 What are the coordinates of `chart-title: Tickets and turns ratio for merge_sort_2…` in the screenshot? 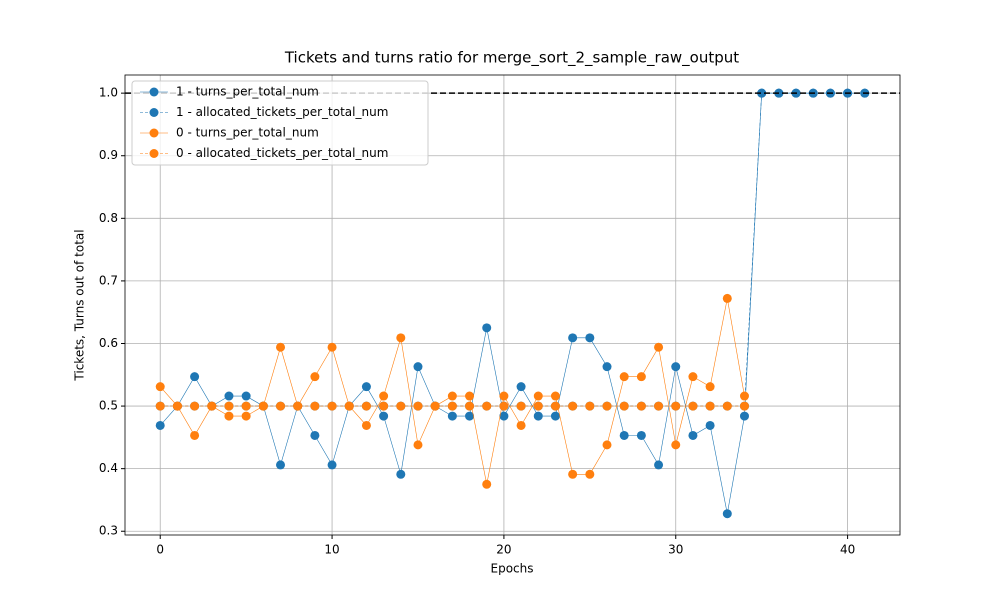 It's located at (511, 58).